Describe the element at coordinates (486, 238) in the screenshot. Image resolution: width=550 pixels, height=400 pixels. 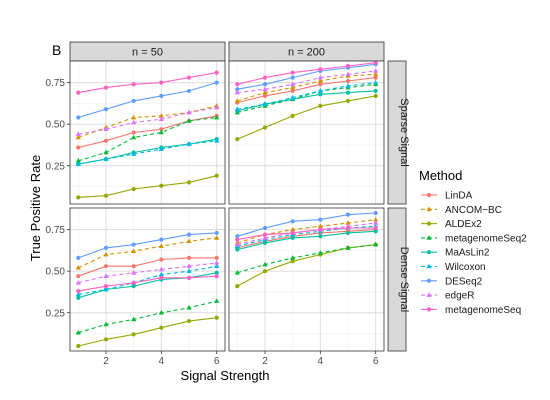
I see `legend-label: metagenomeSeq2` at that location.